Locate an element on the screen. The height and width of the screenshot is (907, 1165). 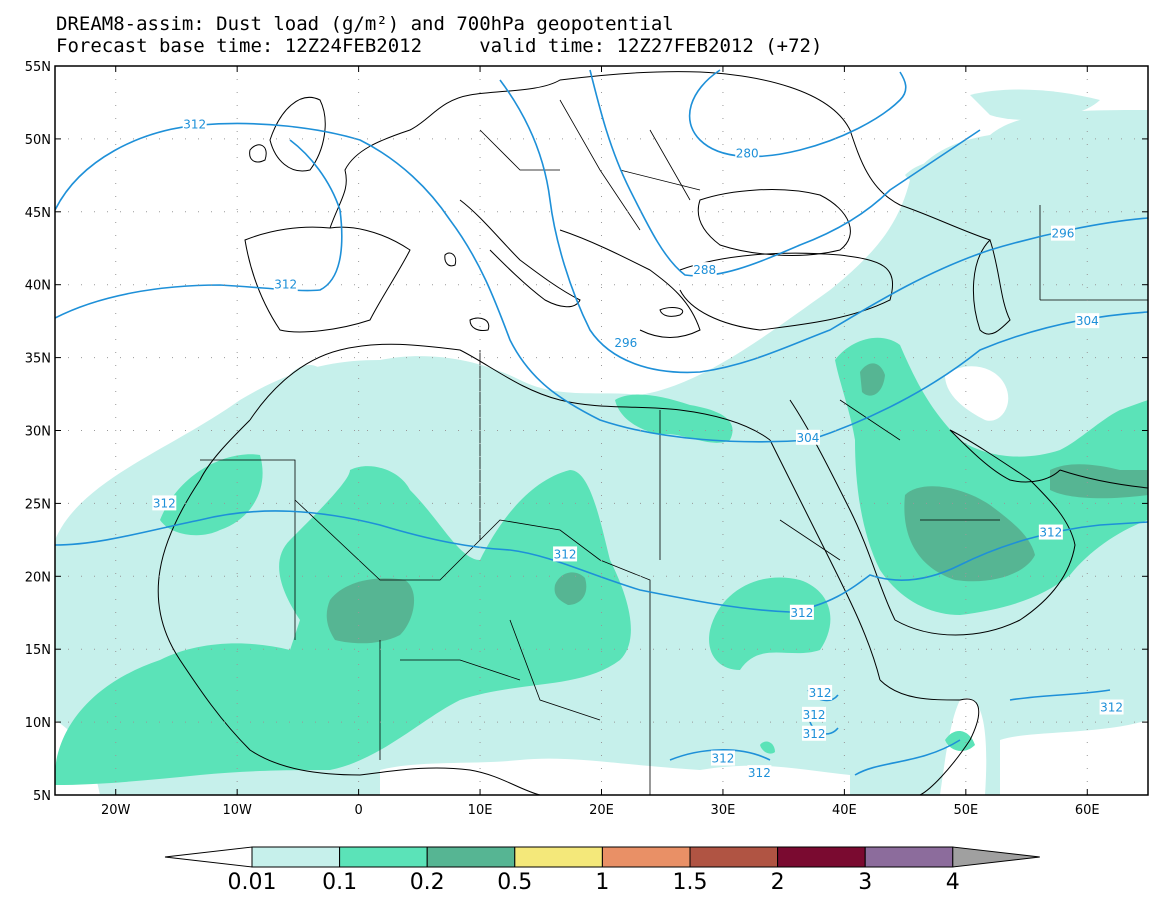
colorbar-label: 2 is located at coordinates (778, 882).